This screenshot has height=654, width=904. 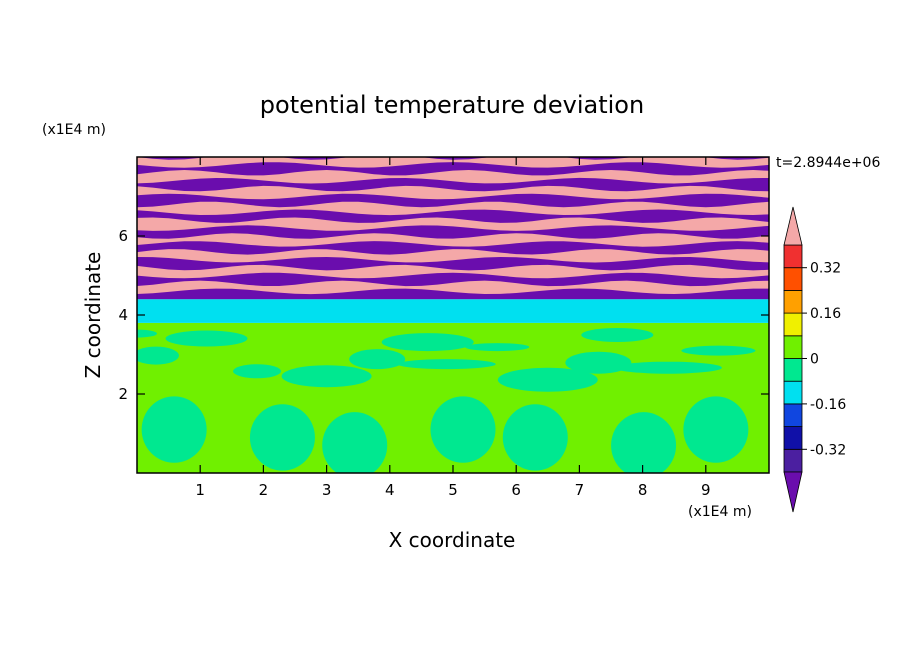 I want to click on x-tick-label-4: 4, so click(x=390, y=490).